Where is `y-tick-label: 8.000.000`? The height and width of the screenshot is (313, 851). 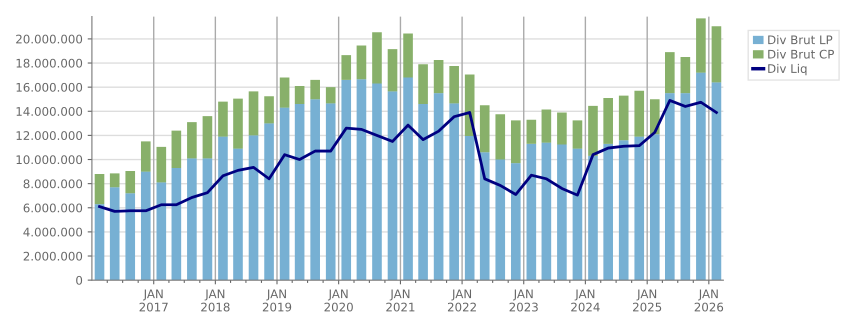
y-tick-label: 8.000.000 is located at coordinates (53, 183).